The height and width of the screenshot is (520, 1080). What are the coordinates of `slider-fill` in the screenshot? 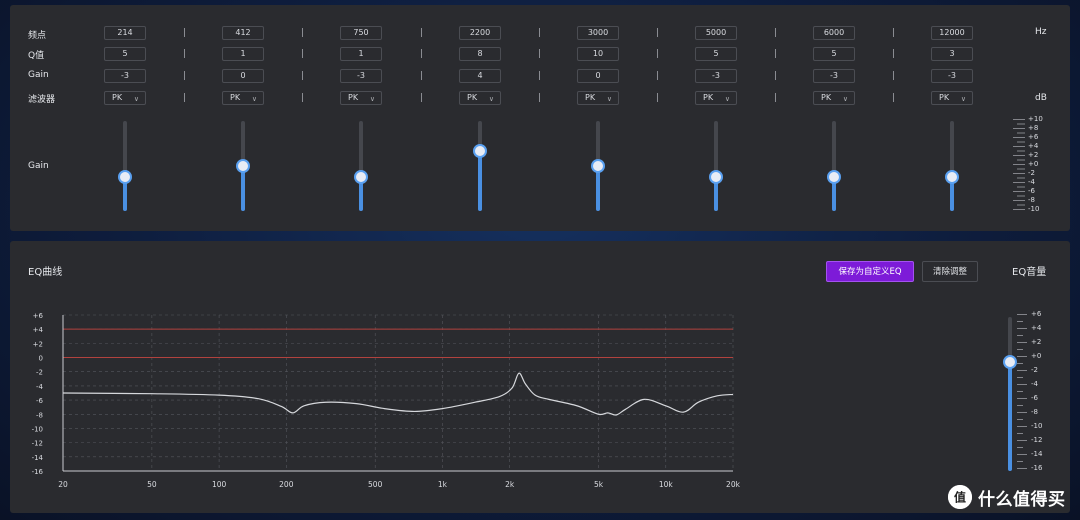 It's located at (834, 194).